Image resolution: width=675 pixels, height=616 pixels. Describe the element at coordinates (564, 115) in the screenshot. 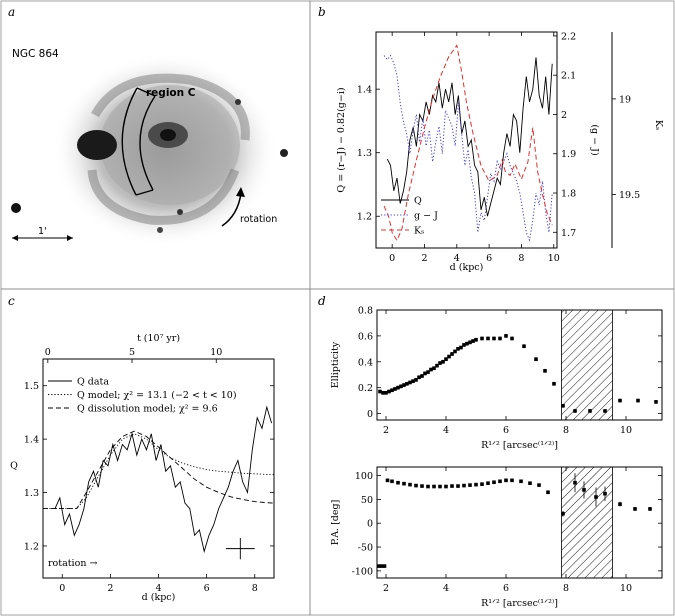

I see `chart-b-ytick-right-label: 2` at that location.